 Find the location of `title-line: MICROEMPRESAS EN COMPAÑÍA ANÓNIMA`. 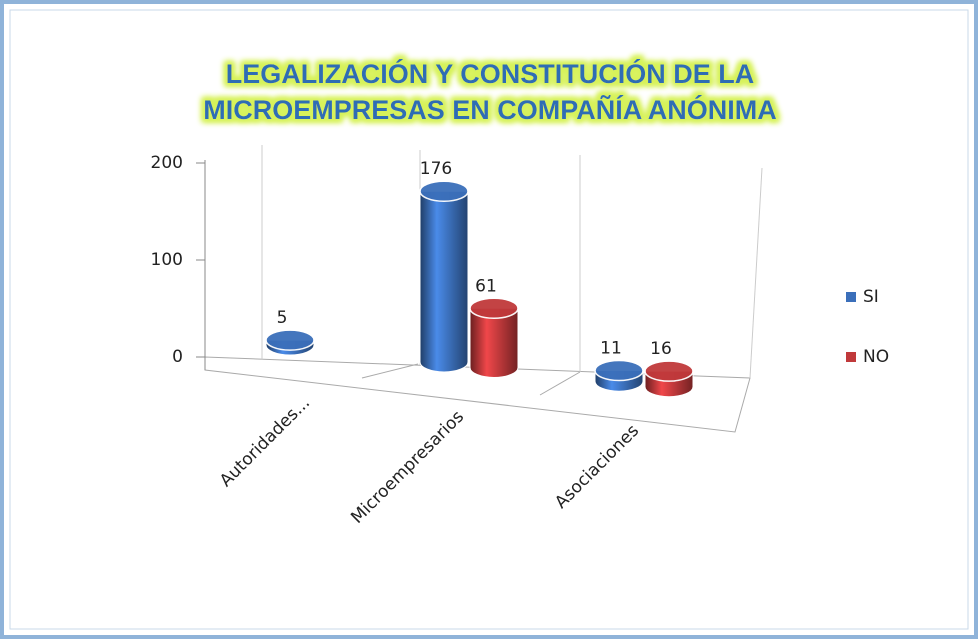

title-line: MICROEMPRESAS EN COMPAÑÍA ANÓNIMA is located at coordinates (490, 109).